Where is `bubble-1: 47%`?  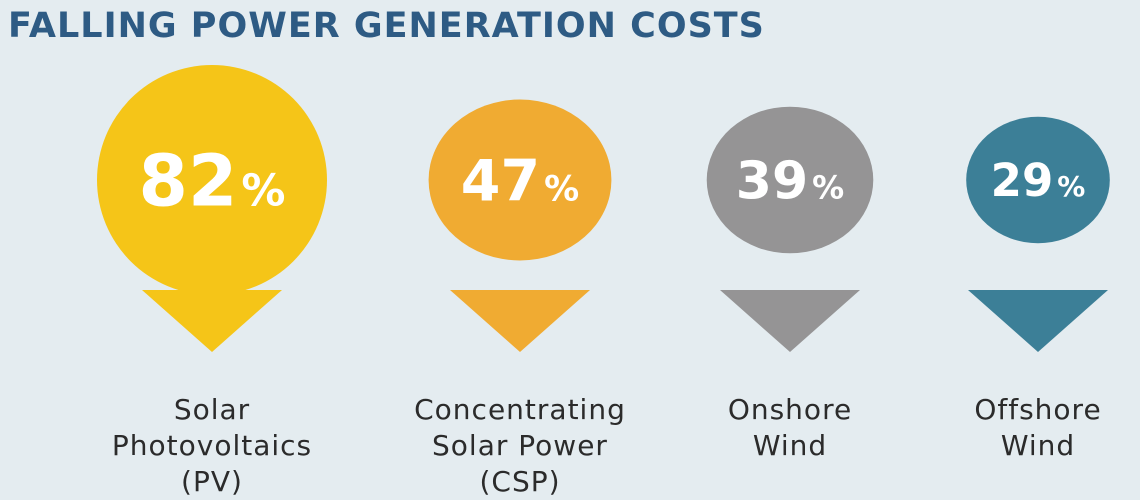 bubble-1: 47% is located at coordinates (520, 225).